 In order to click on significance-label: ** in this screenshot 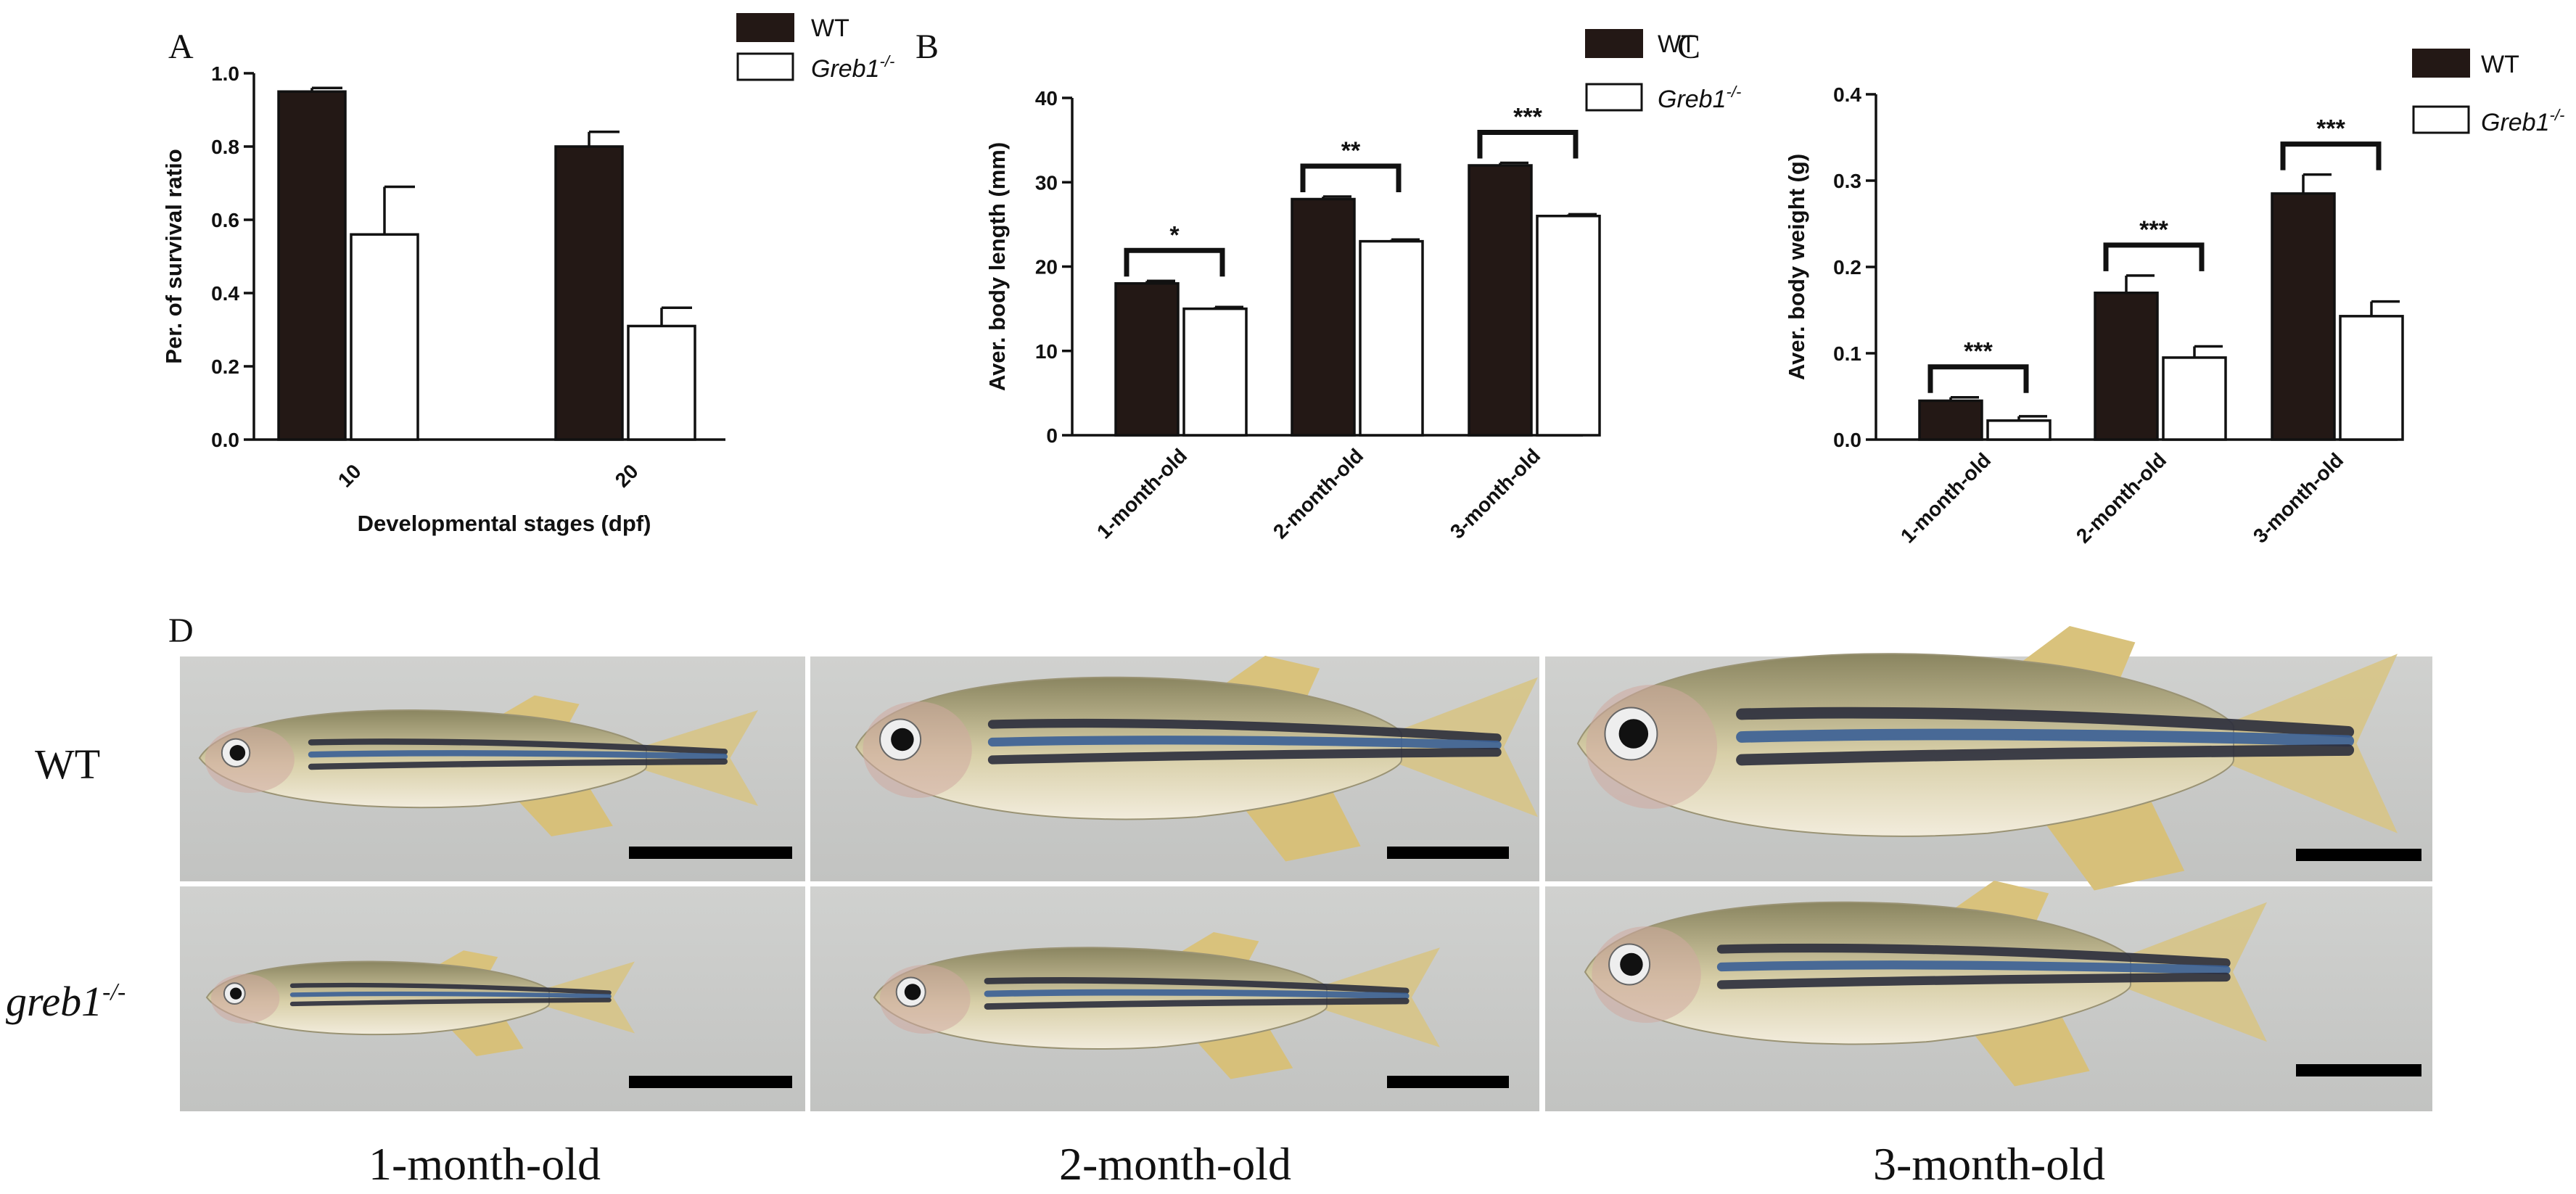, I will do `click(1351, 151)`.